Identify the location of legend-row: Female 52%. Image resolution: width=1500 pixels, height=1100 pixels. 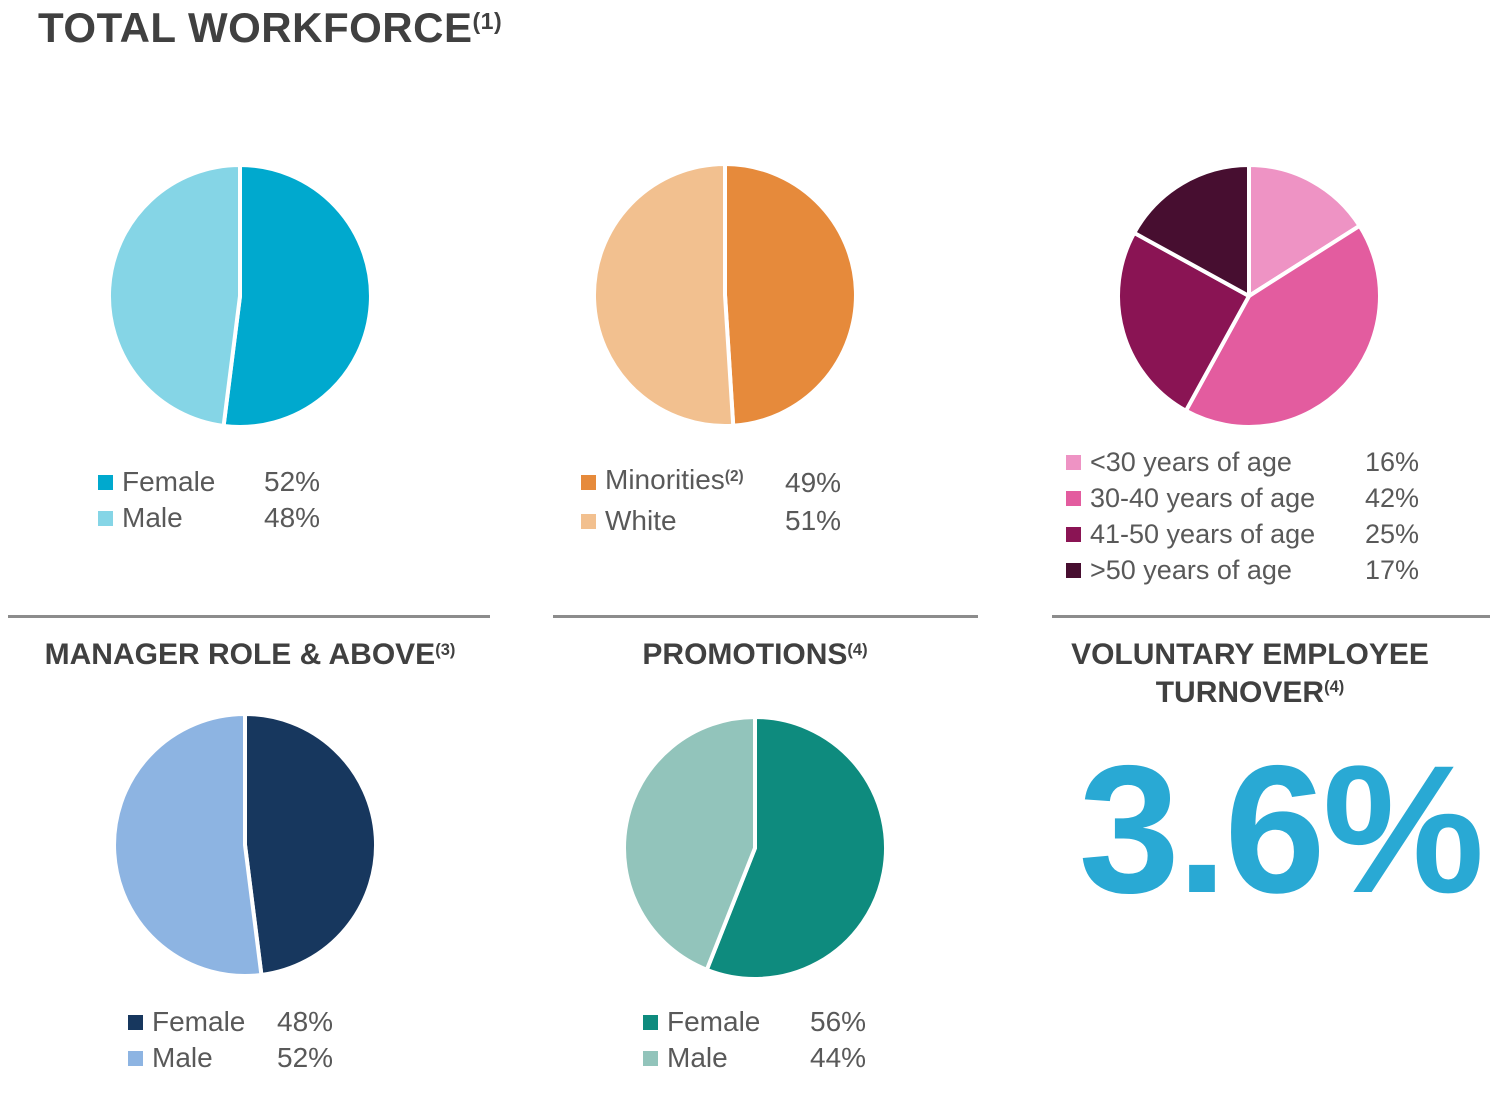
(209, 482).